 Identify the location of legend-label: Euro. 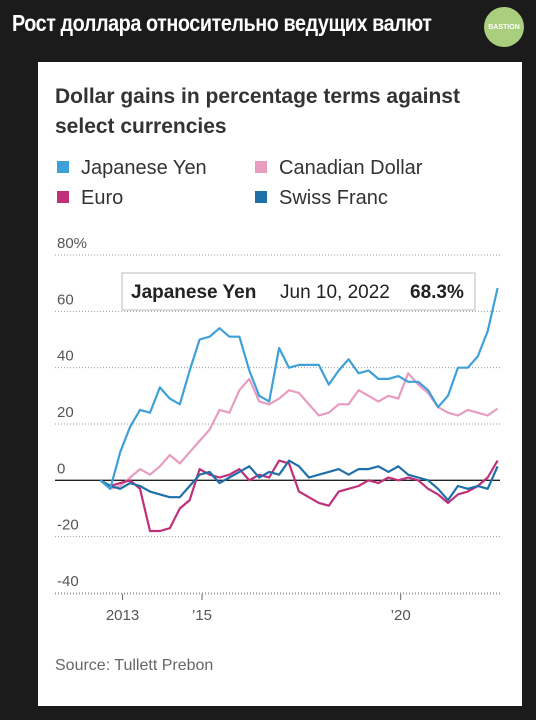
(102, 198).